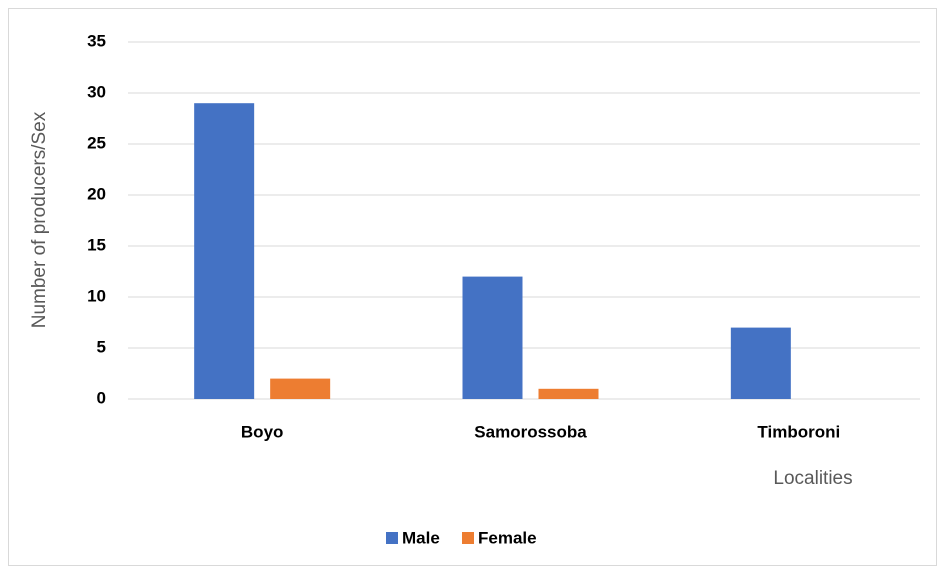  What do you see at coordinates (39, 219) in the screenshot?
I see `y-axis-title: Number of producers/Sex` at bounding box center [39, 219].